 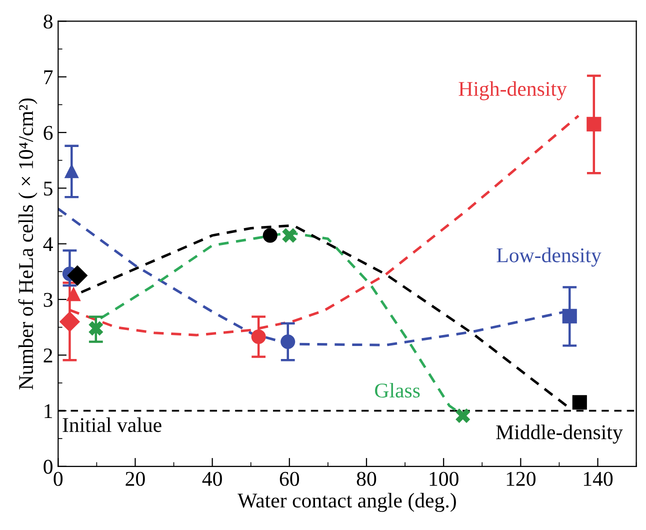 What do you see at coordinates (512, 90) in the screenshot?
I see `series-label: High-density` at bounding box center [512, 90].